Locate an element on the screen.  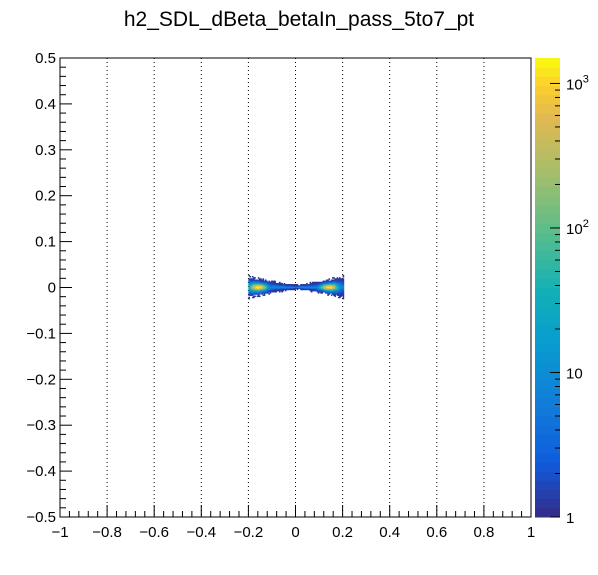
y-tick-label: −0.2 is located at coordinates (41, 379).